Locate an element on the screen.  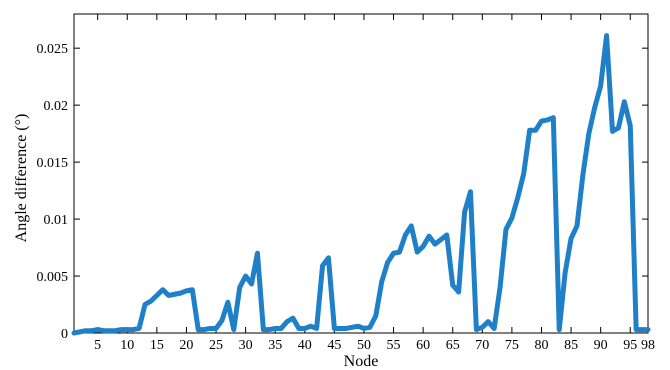
y-tick-label: 0 is located at coordinates (64, 334).